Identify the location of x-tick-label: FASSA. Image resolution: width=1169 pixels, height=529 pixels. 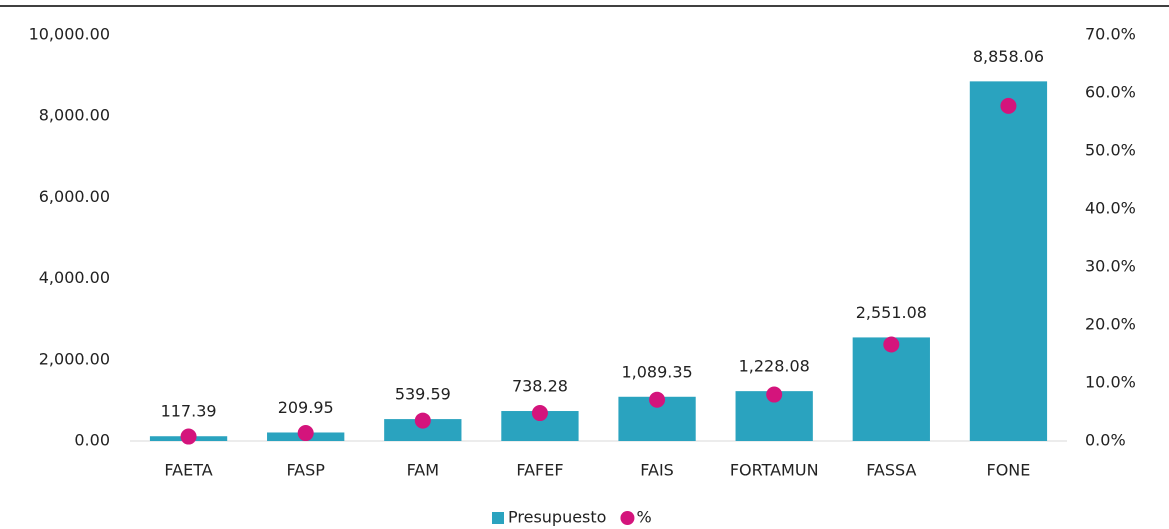
(891, 470).